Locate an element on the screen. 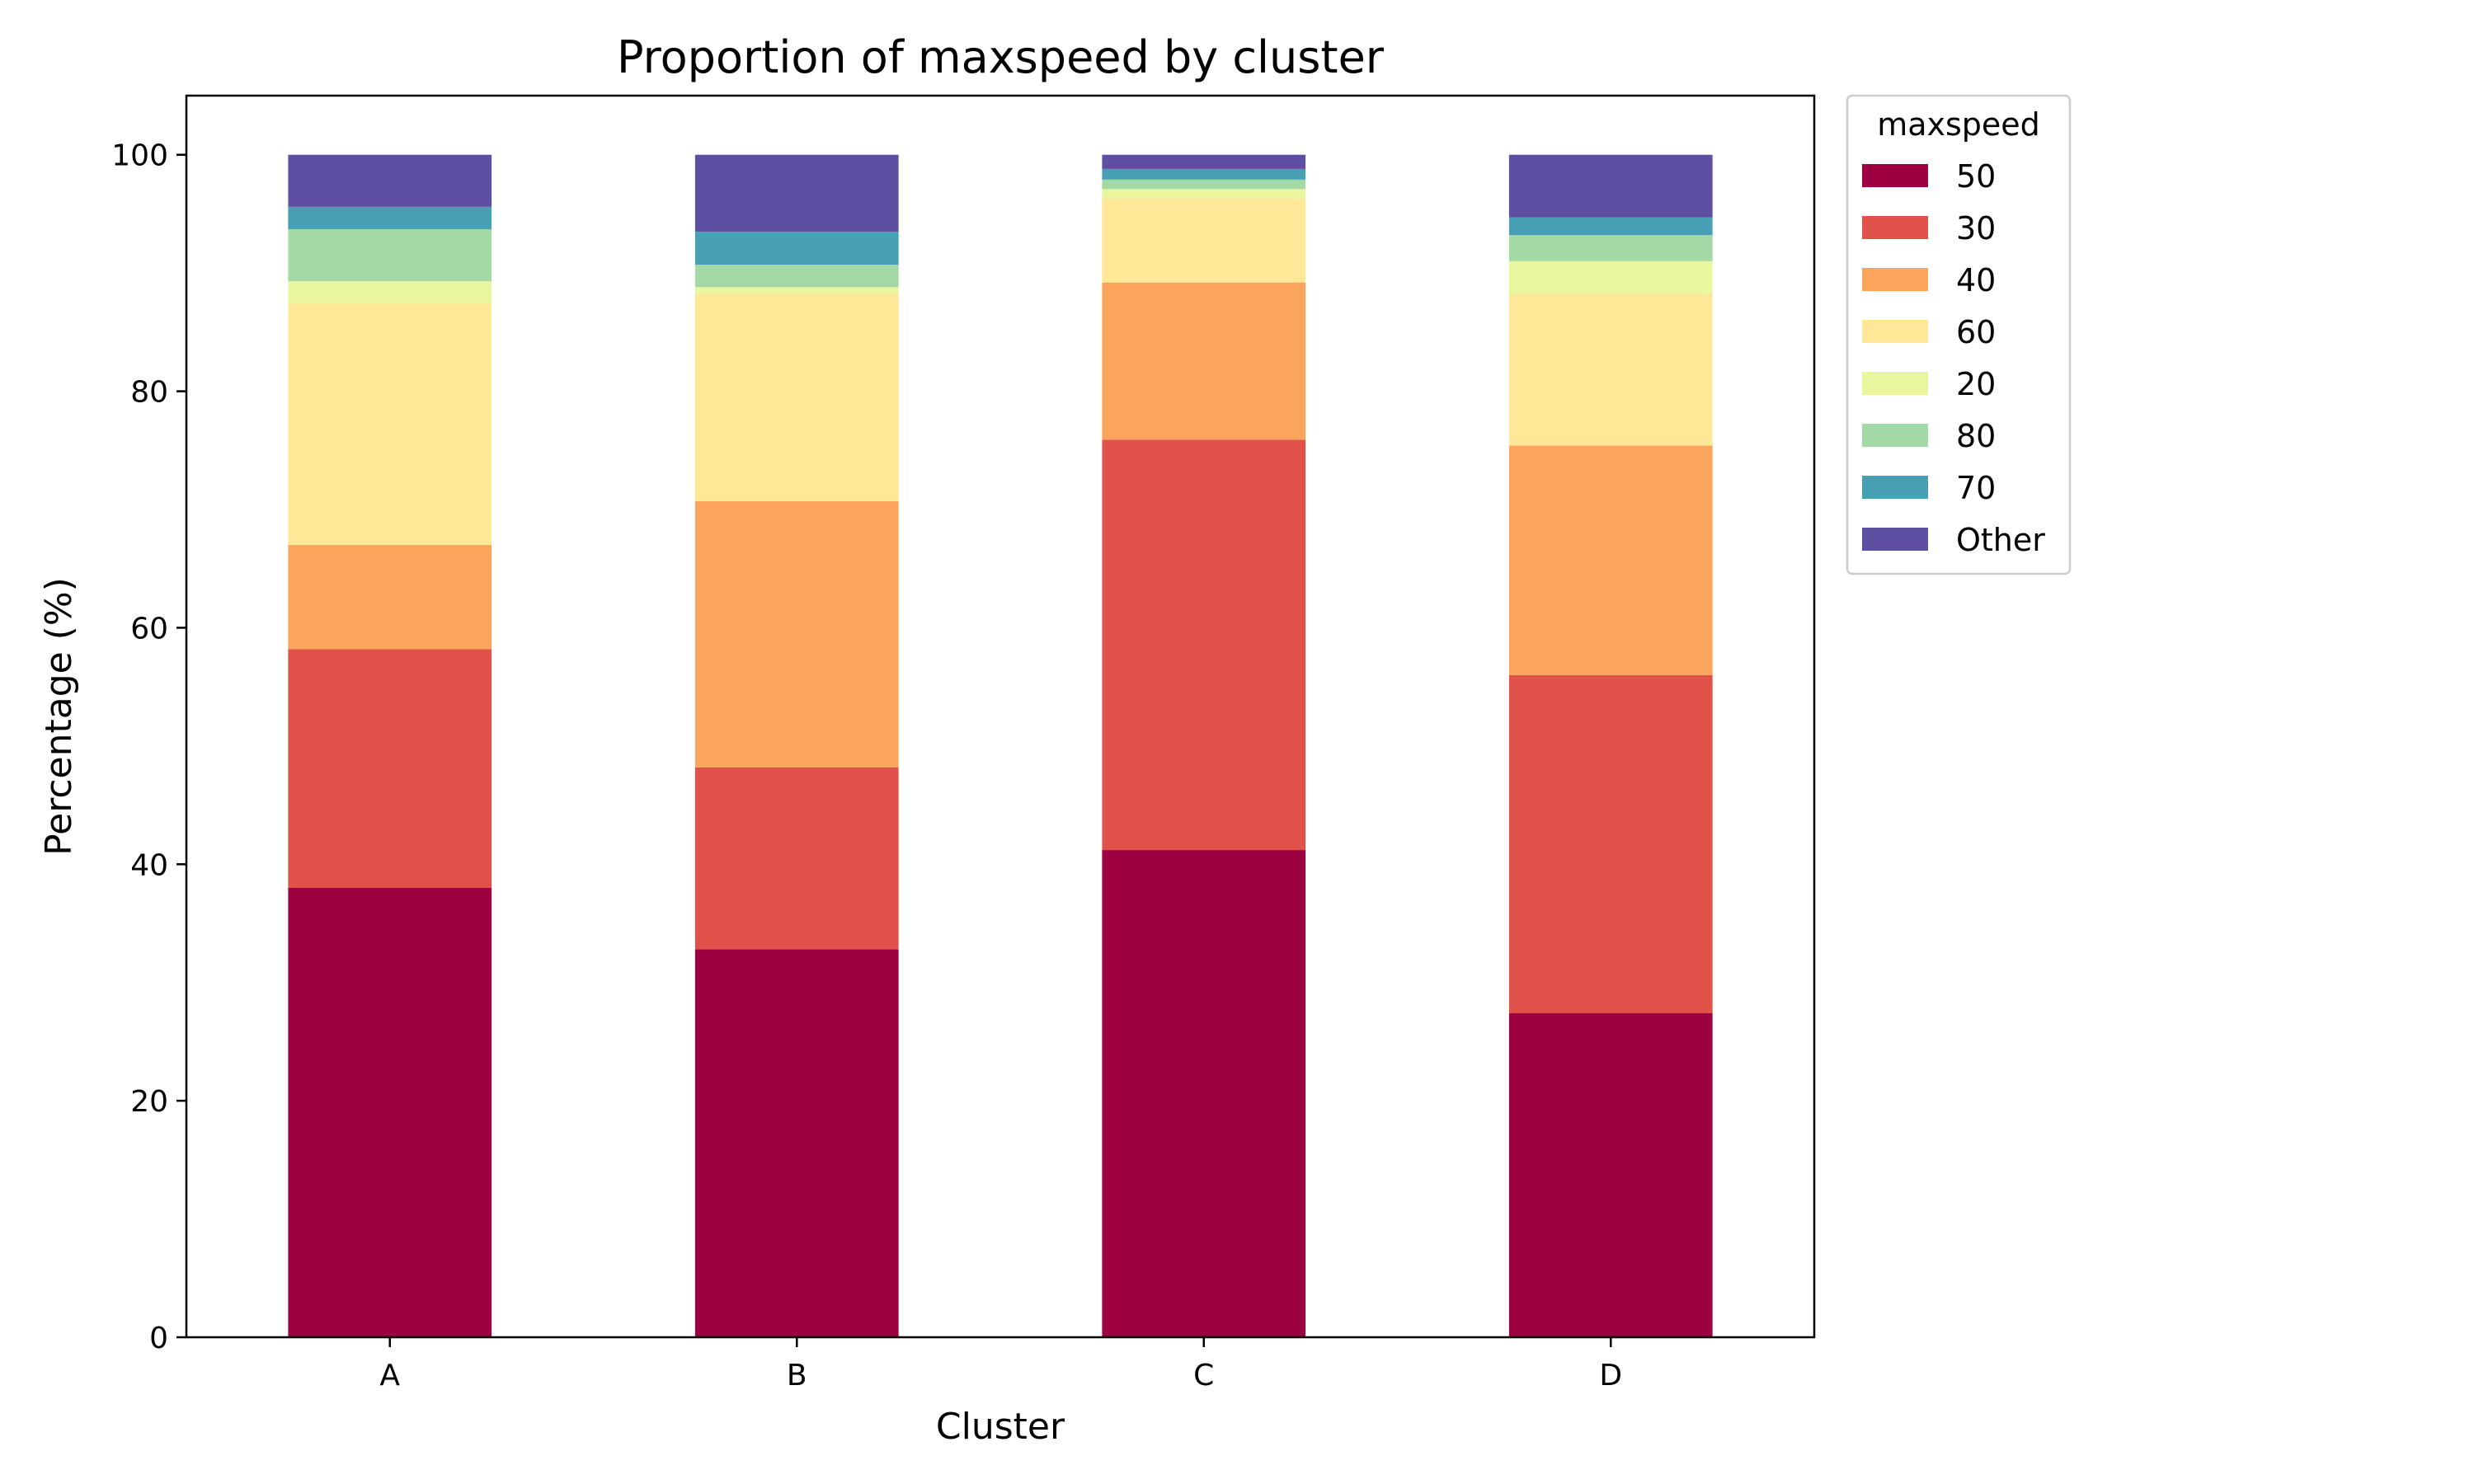  x-tick-label-D: D is located at coordinates (1610, 1375).